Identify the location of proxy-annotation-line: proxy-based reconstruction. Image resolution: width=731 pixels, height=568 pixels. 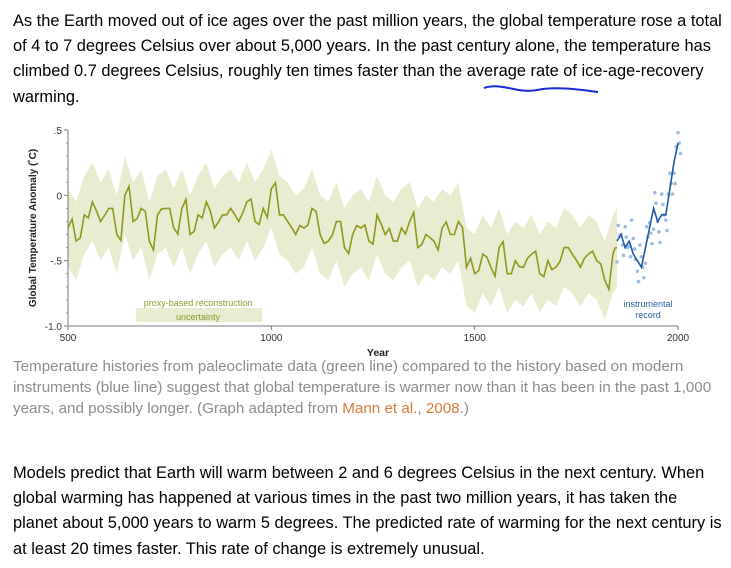
(198, 303).